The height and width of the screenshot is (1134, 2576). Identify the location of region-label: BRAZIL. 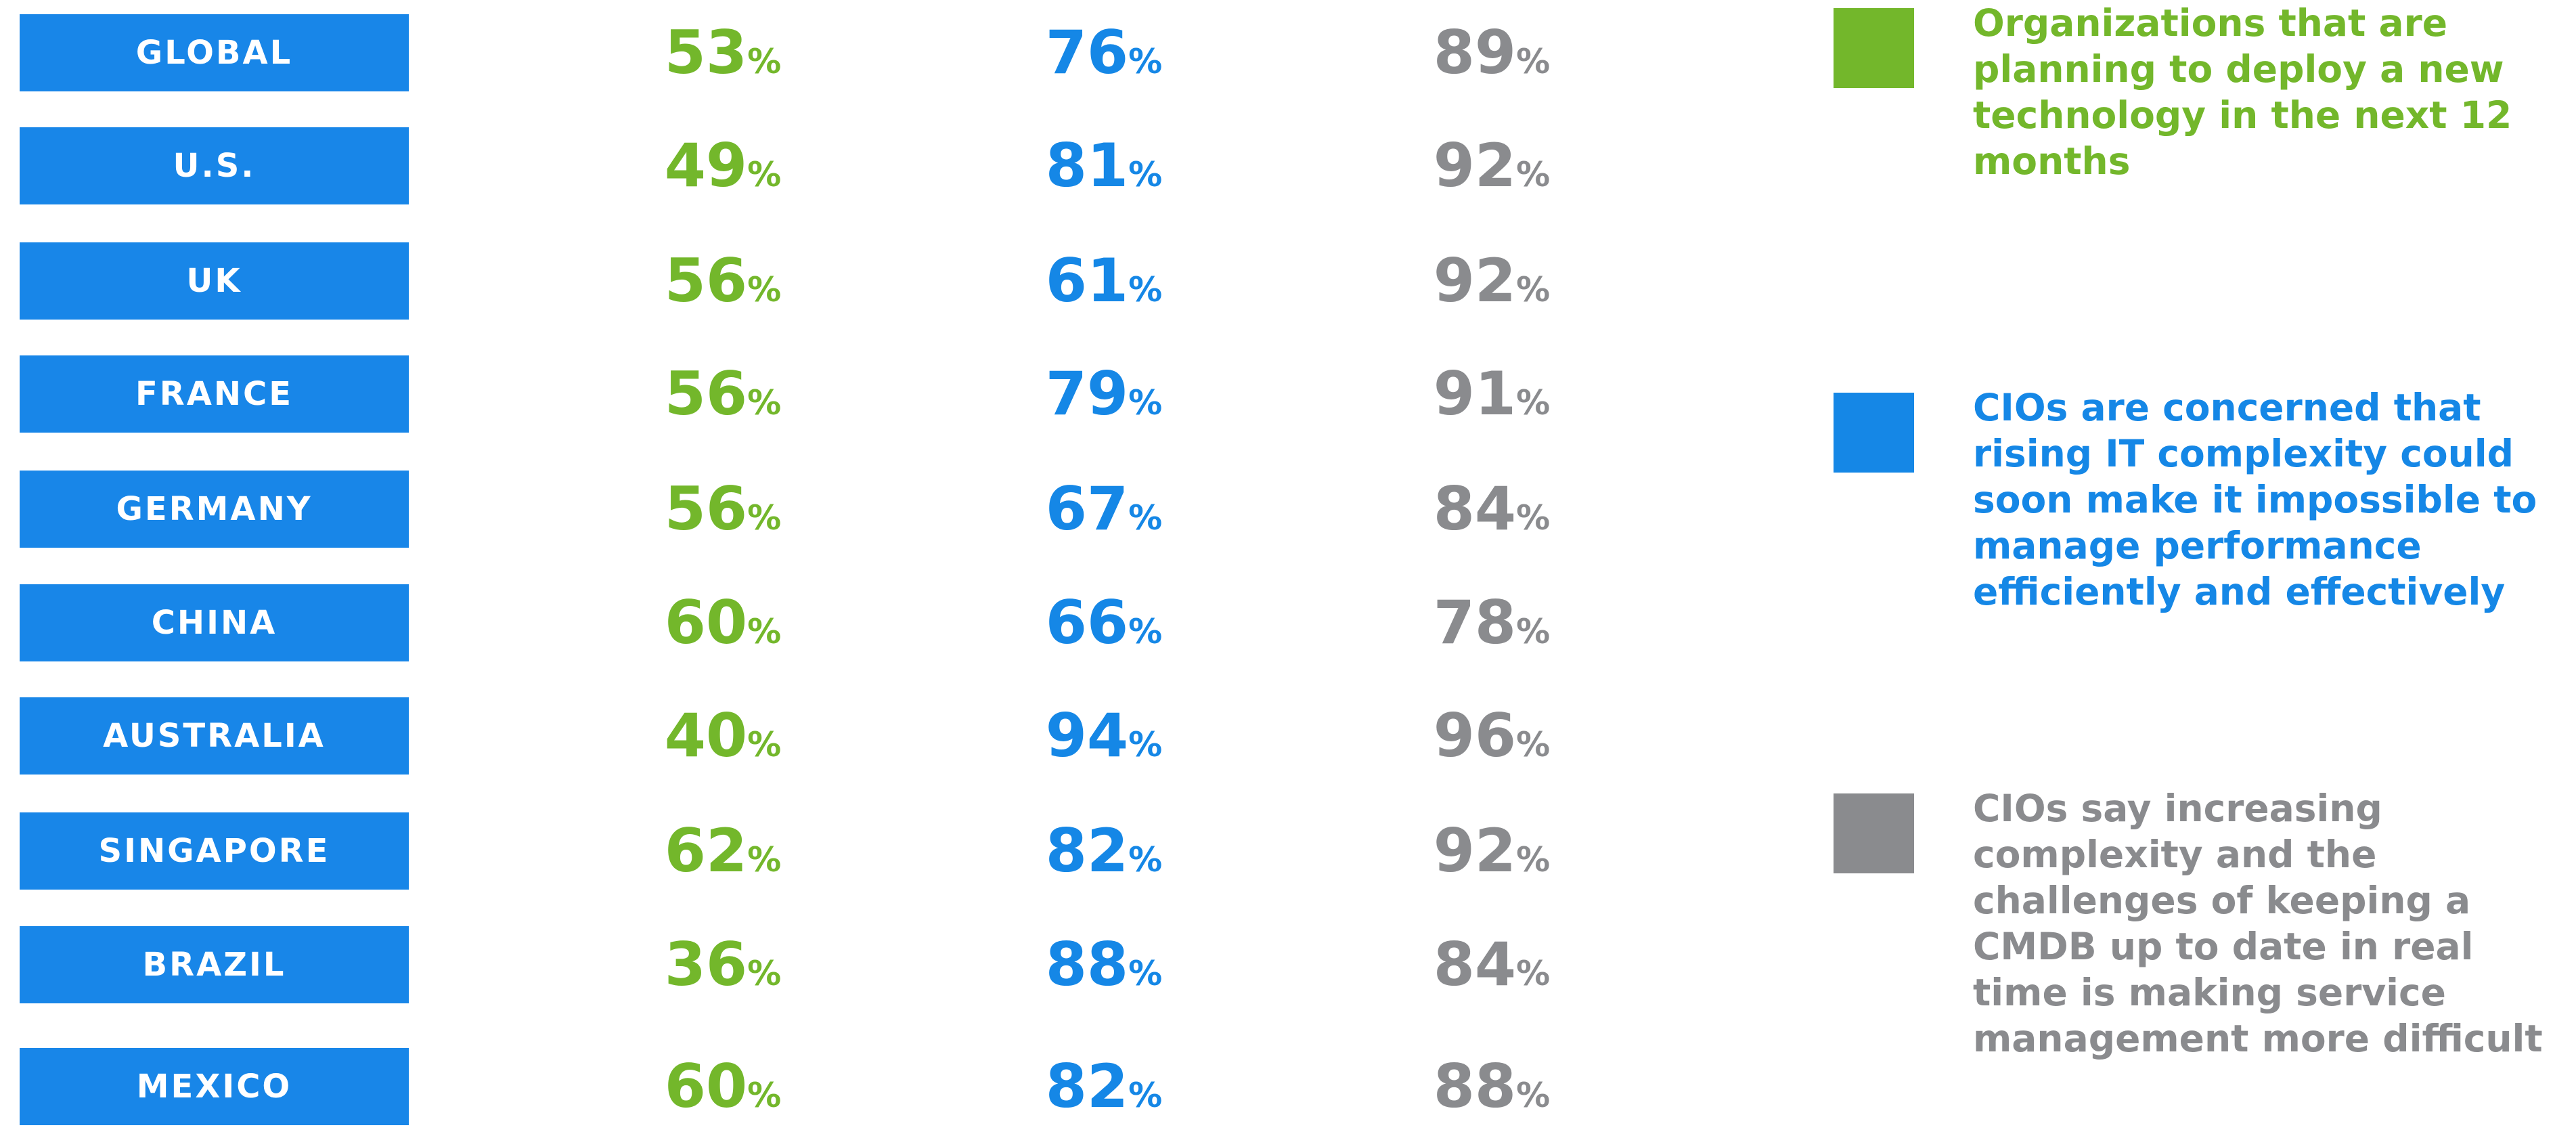
(214, 965).